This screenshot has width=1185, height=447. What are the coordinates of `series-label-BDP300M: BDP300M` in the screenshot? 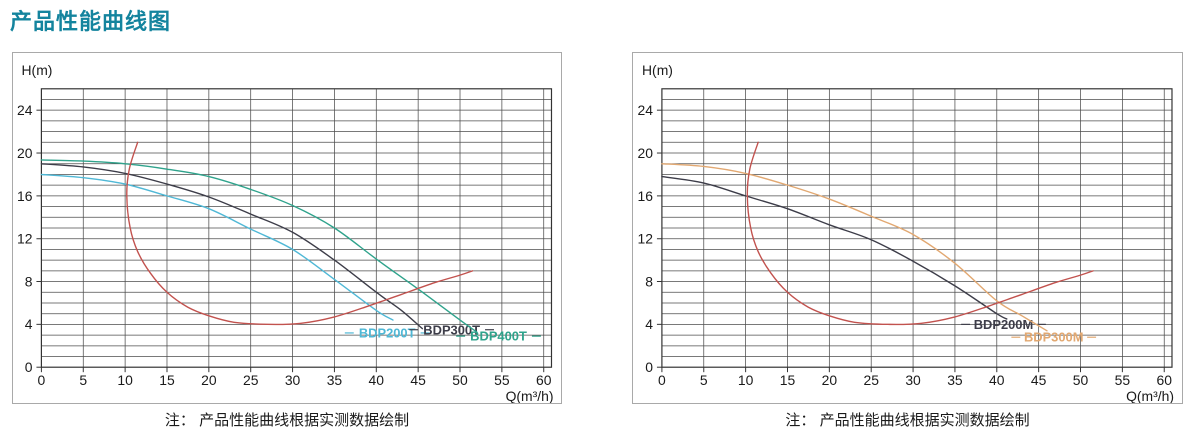 It's located at (1054, 337).